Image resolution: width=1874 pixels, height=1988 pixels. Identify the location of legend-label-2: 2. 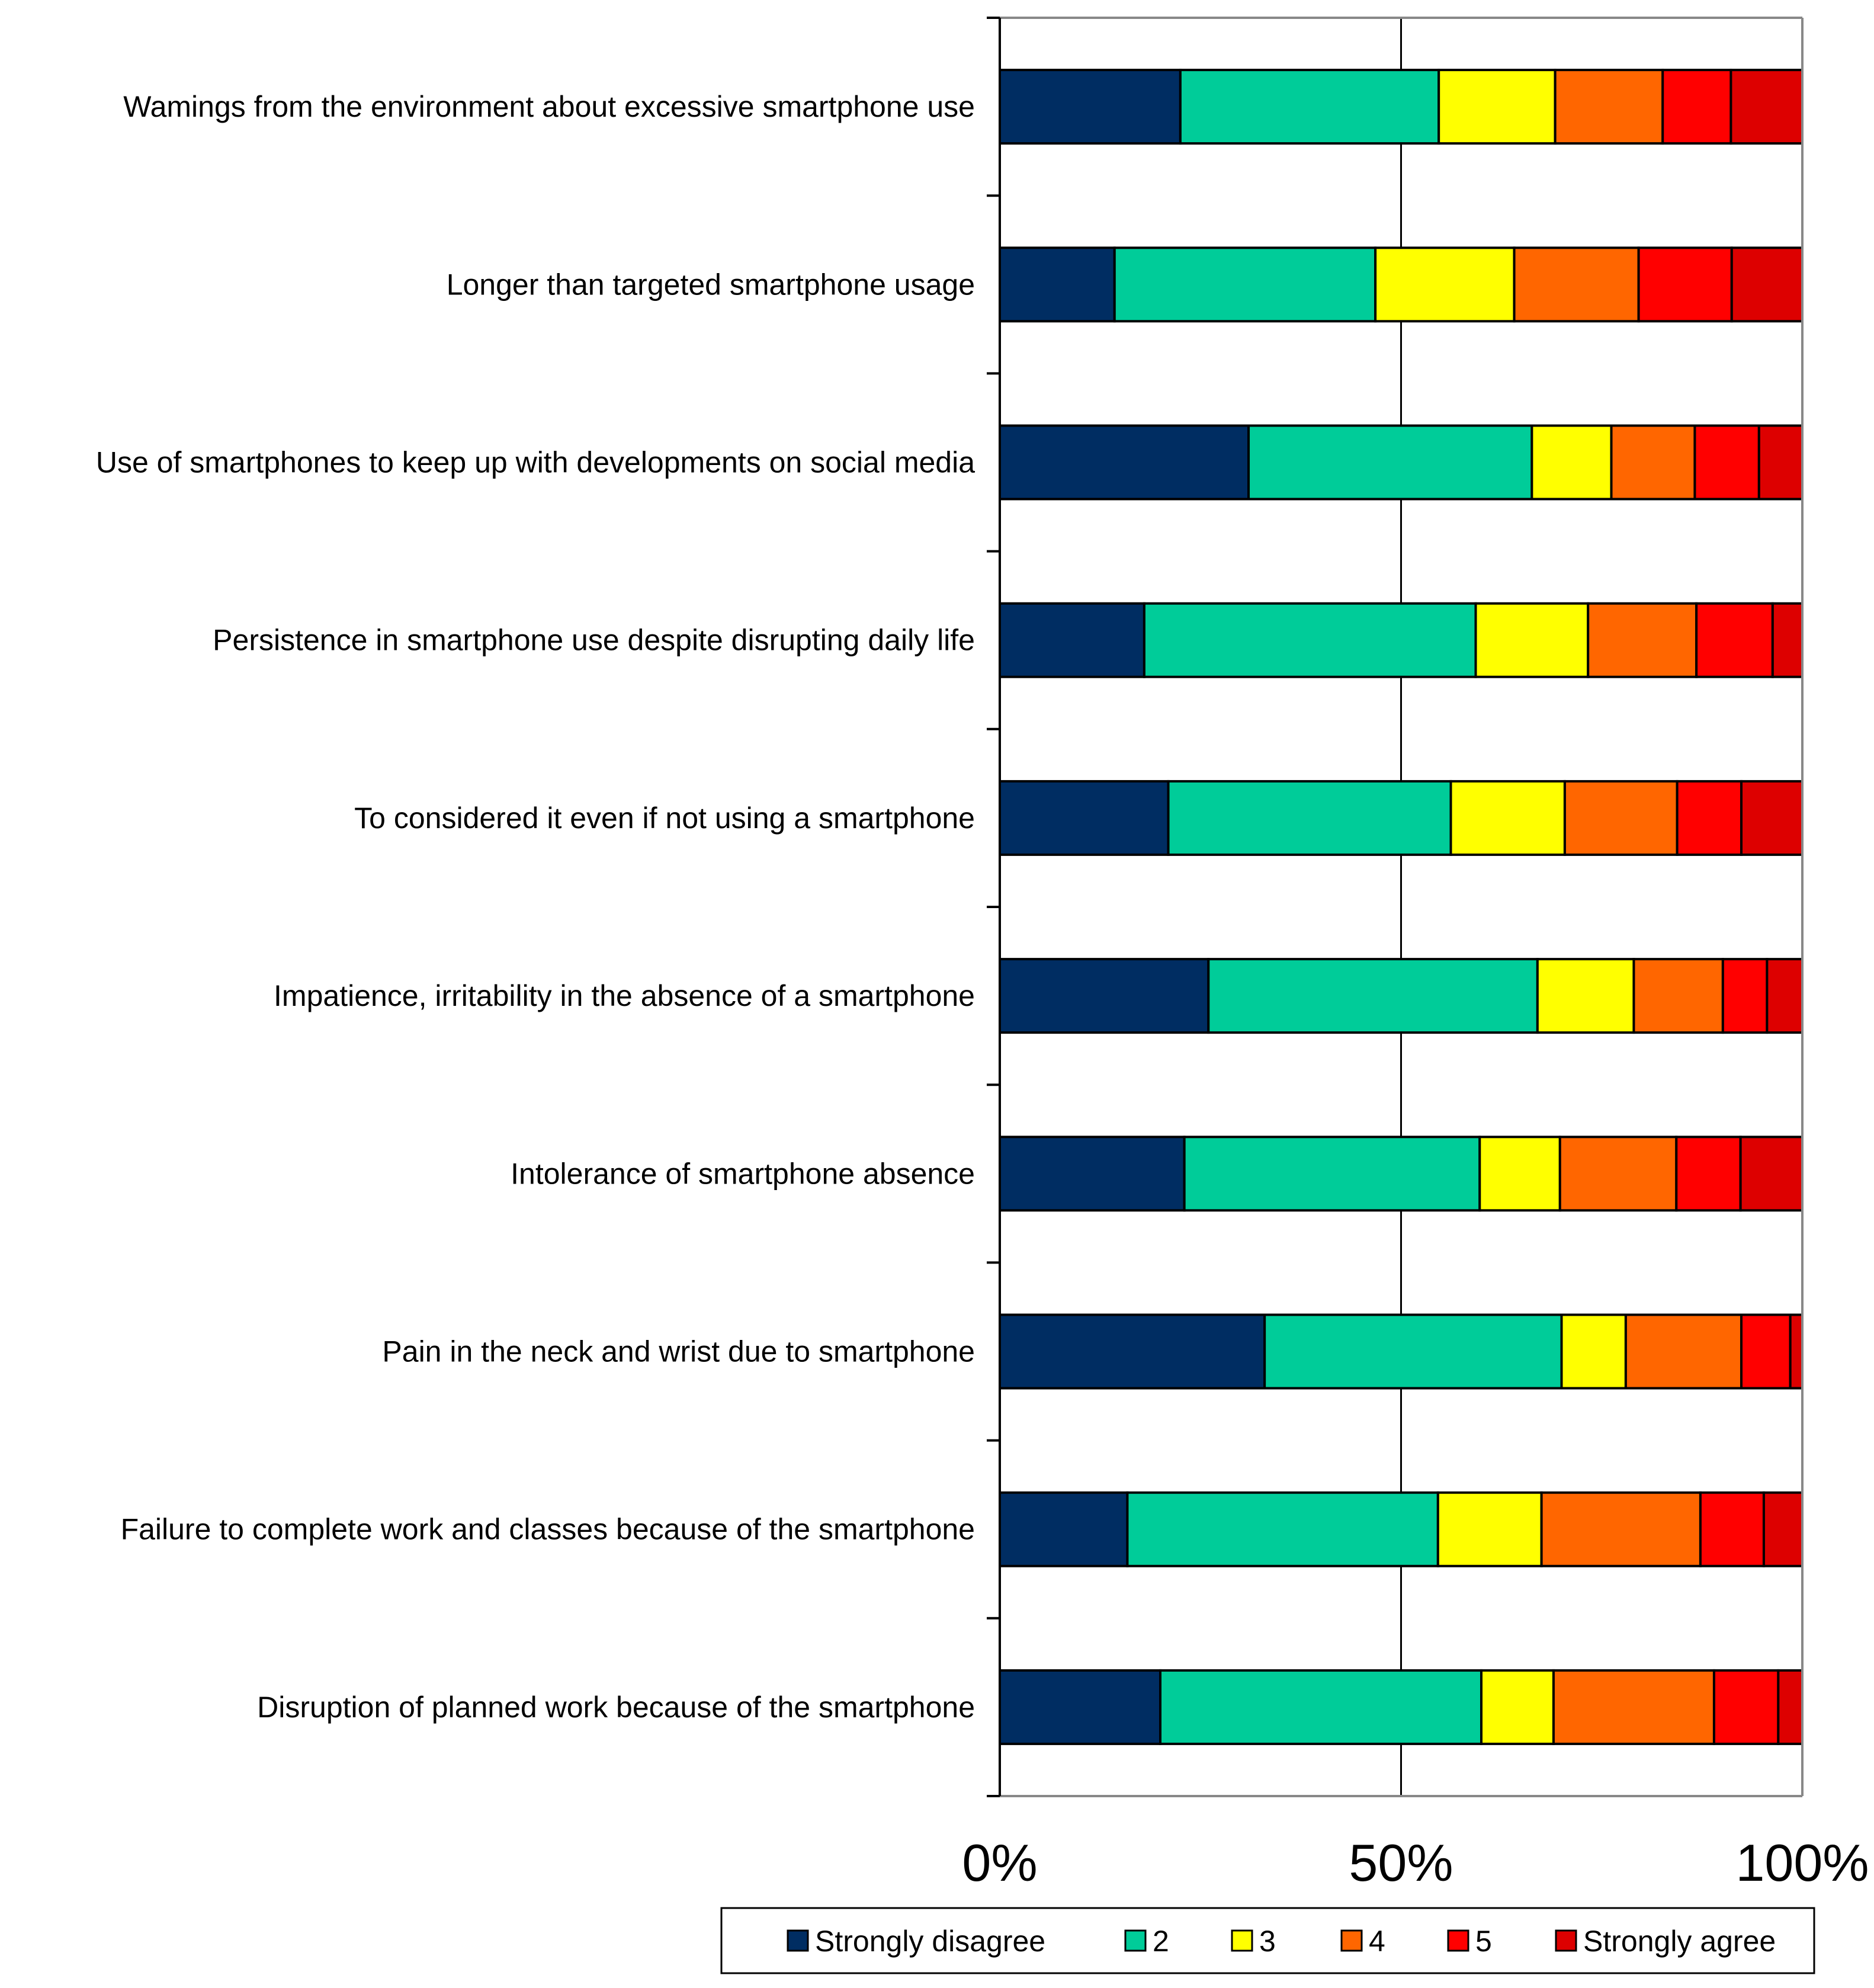
(1161, 1941).